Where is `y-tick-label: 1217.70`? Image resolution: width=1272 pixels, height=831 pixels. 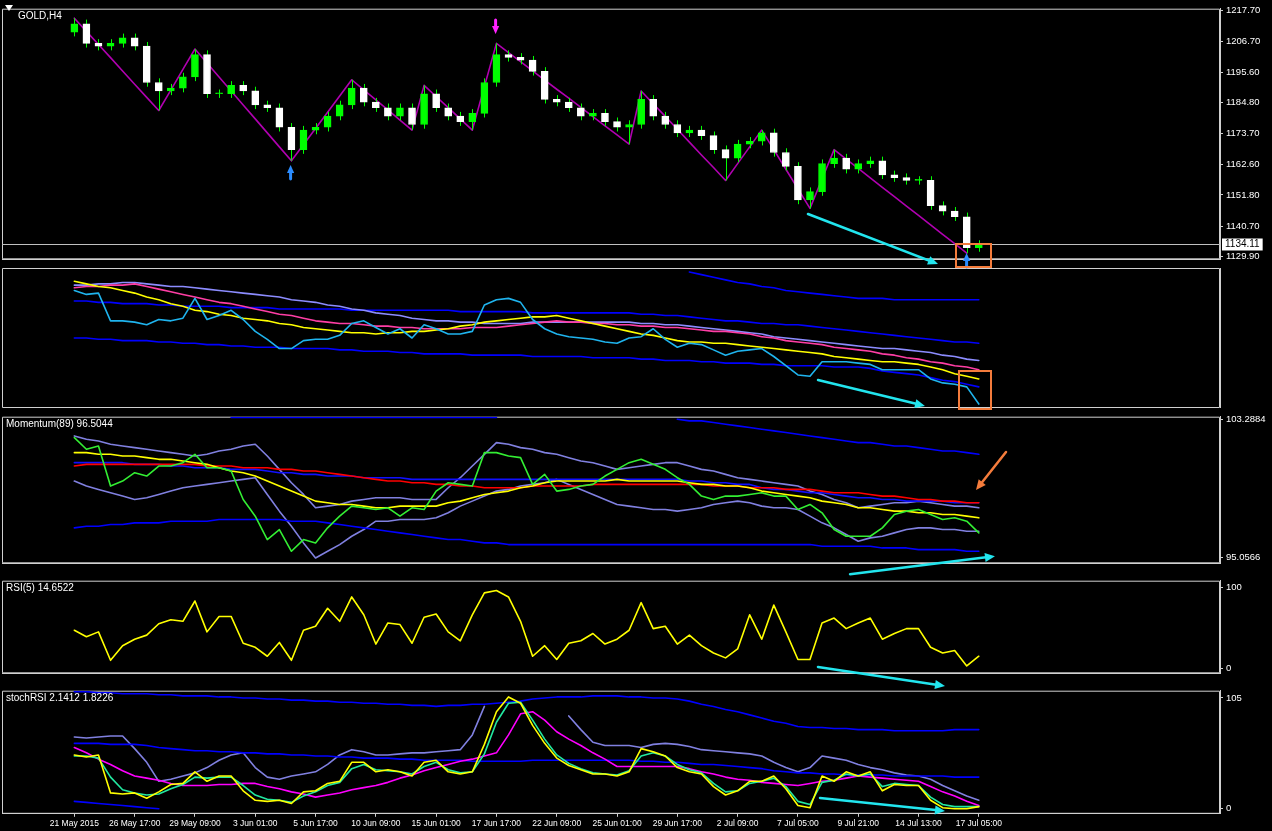
y-tick-label: 1217.70 is located at coordinates (1243, 10).